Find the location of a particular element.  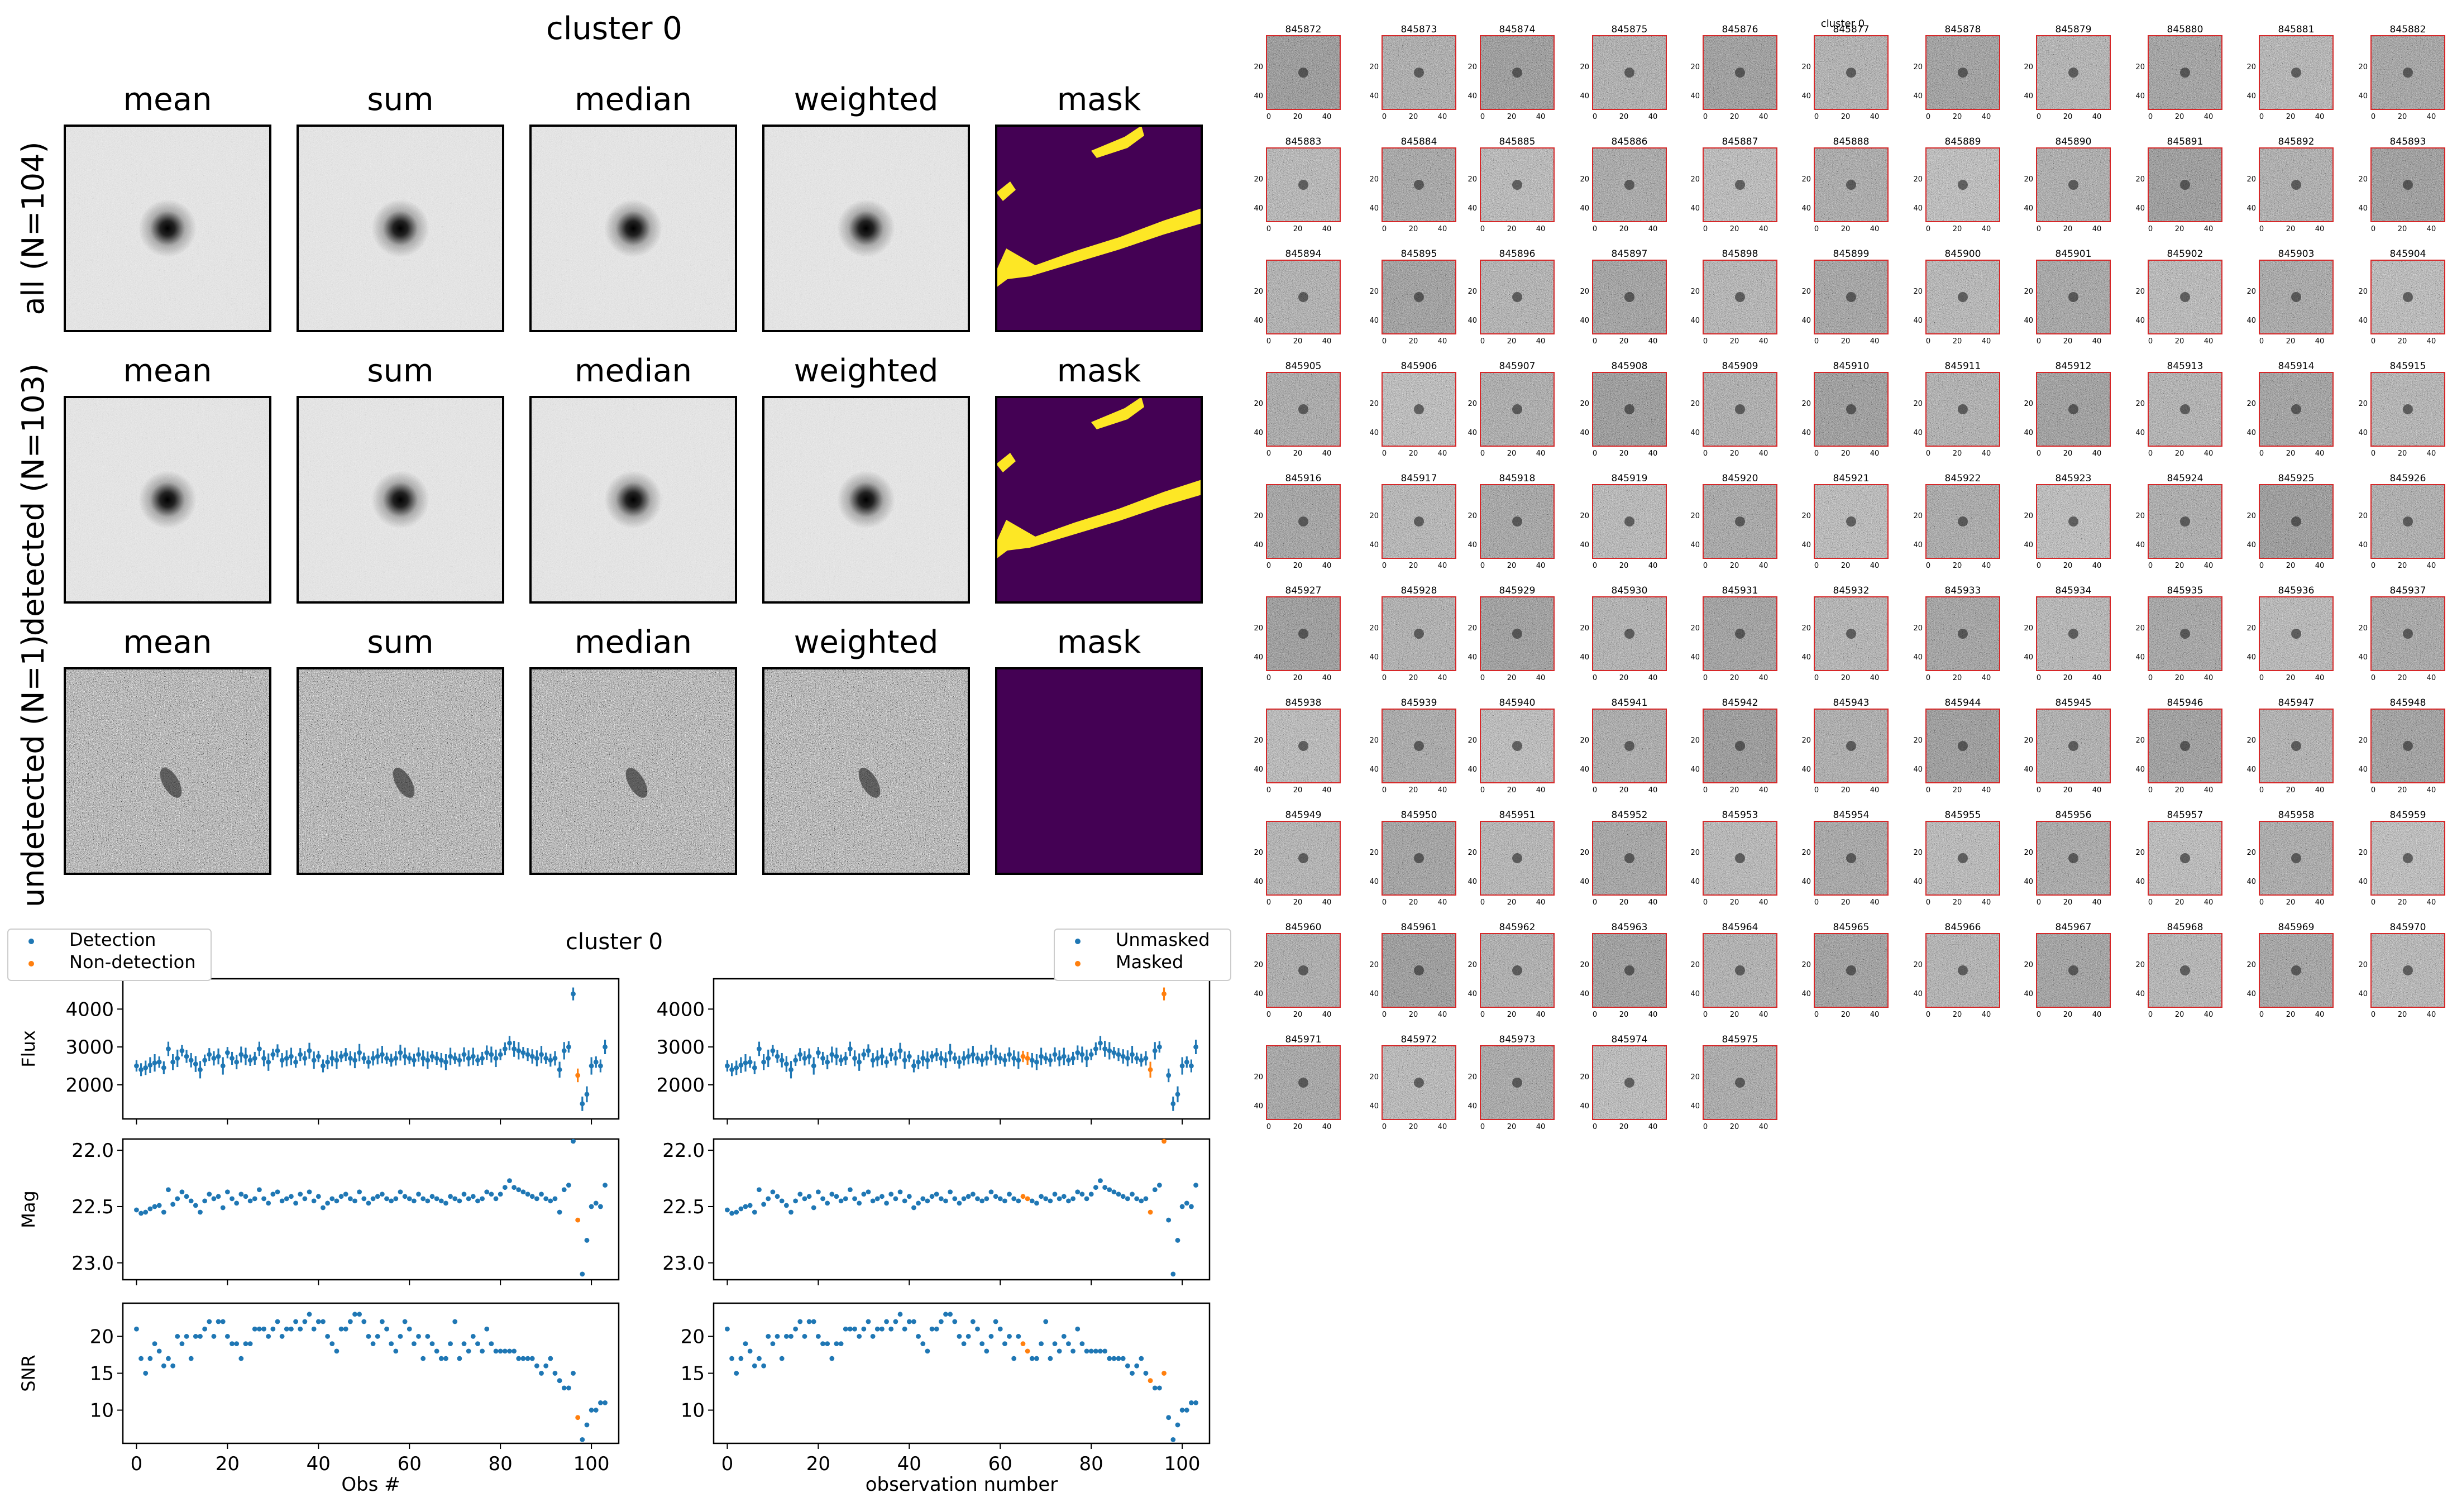

stamp-frame is located at coordinates (633, 228).